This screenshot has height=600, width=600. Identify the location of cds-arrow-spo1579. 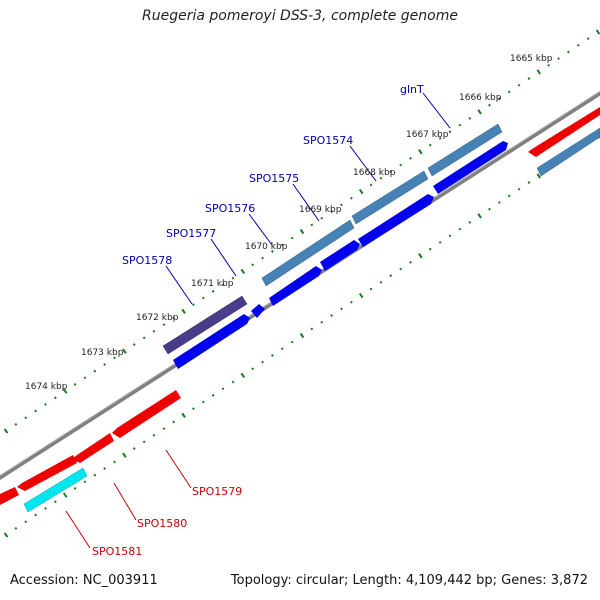
(146, 414).